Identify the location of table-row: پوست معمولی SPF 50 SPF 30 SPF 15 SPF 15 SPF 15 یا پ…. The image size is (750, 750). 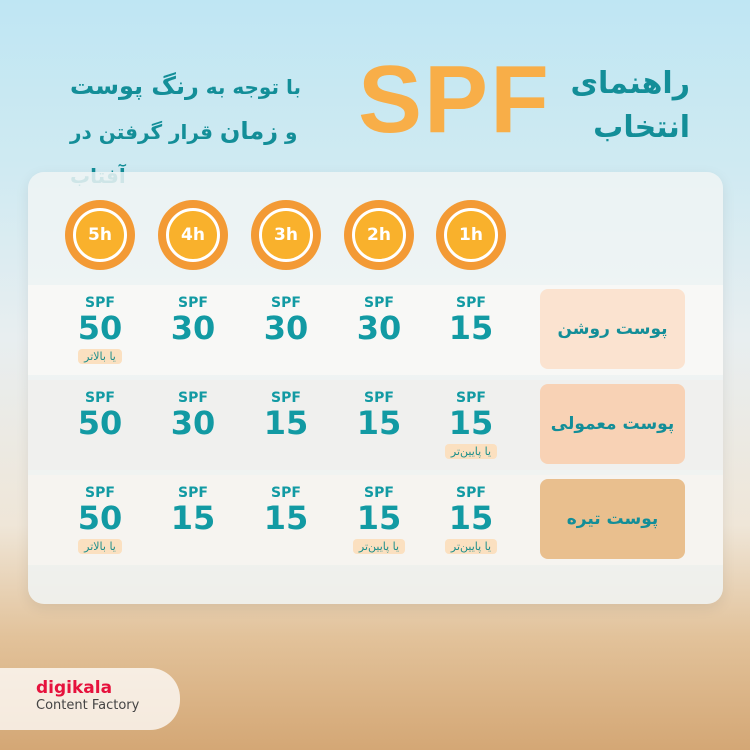
(375, 425).